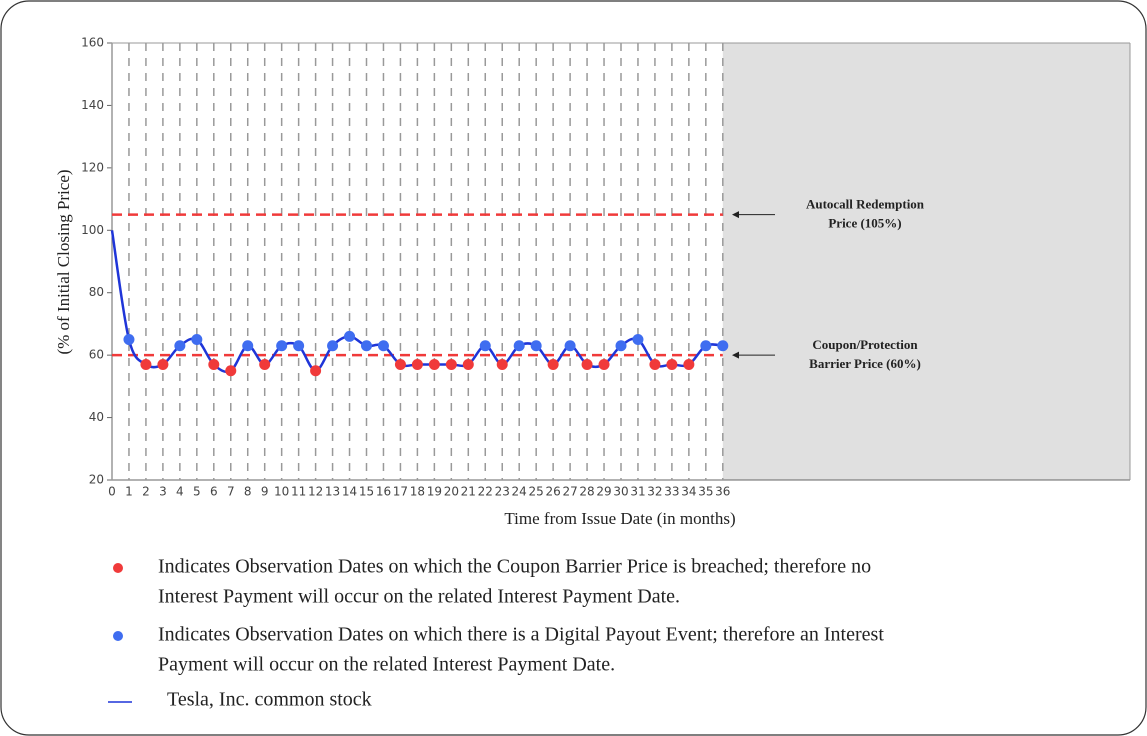 The height and width of the screenshot is (736, 1147). What do you see at coordinates (451, 492) in the screenshot?
I see `x-tick-label: 20` at bounding box center [451, 492].